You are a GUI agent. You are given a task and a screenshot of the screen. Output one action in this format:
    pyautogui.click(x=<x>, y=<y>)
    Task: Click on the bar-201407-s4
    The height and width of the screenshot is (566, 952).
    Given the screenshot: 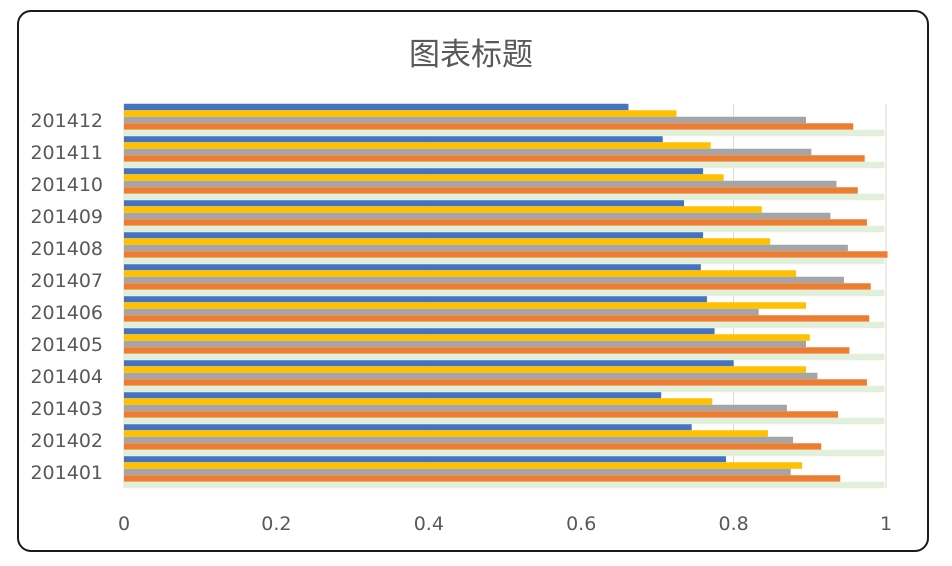 What is the action you would take?
    pyautogui.click(x=497, y=286)
    